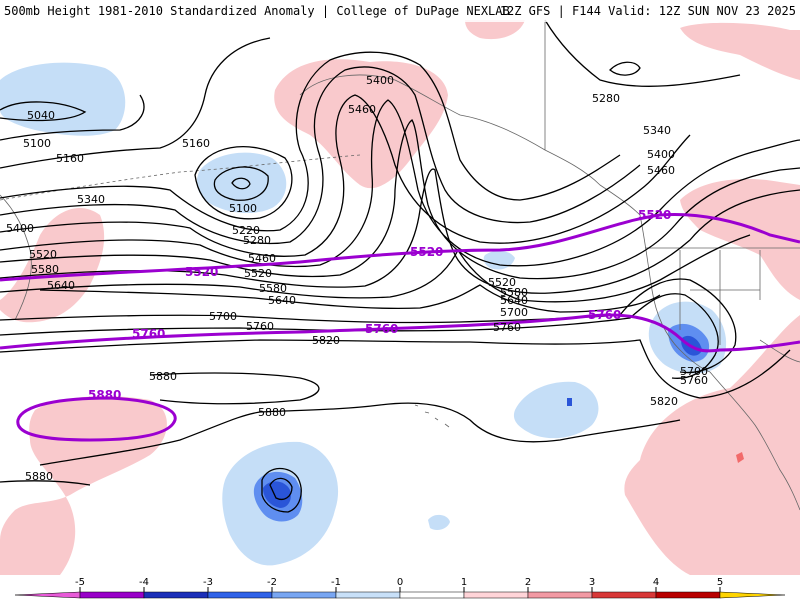  I want to click on legend-arrow-left, so click(47, 595).